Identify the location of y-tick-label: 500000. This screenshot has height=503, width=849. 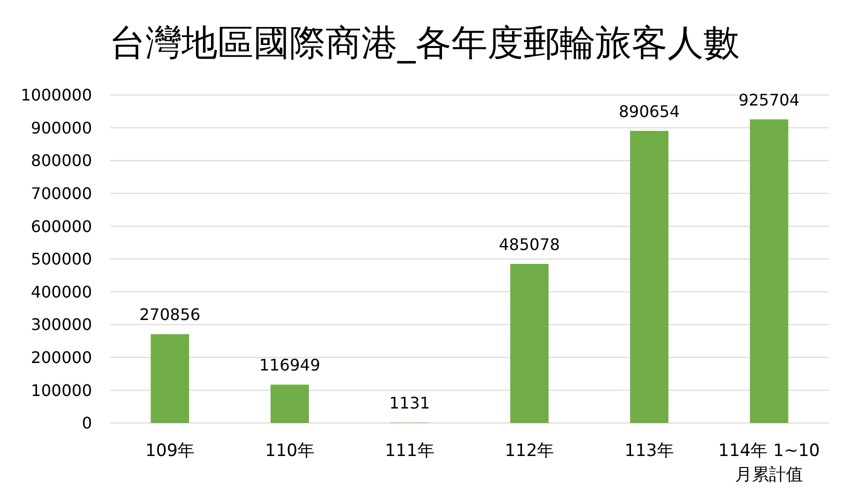
(61, 259).